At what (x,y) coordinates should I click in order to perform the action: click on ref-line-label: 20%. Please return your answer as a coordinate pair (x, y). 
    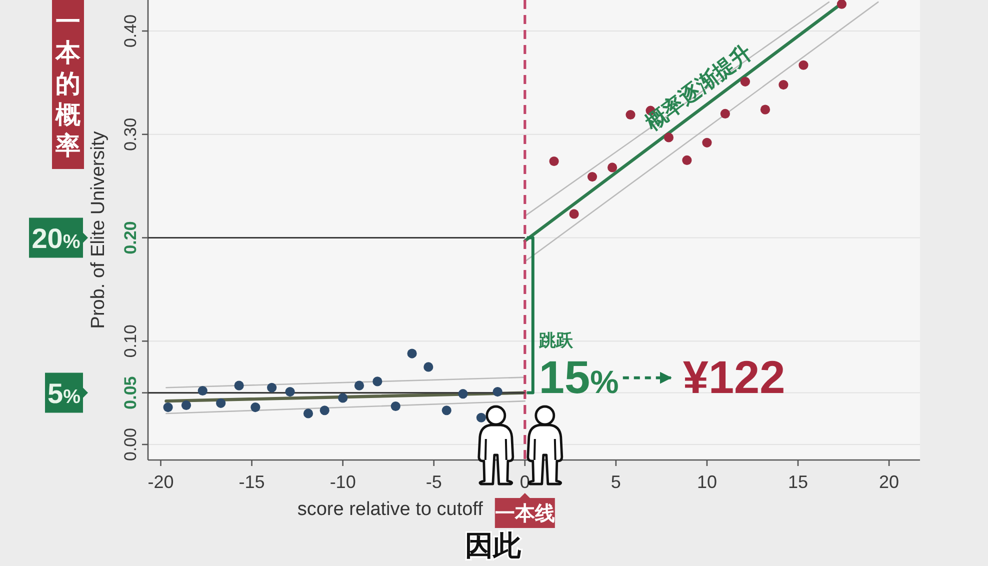
    Looking at the image, I should click on (56, 238).